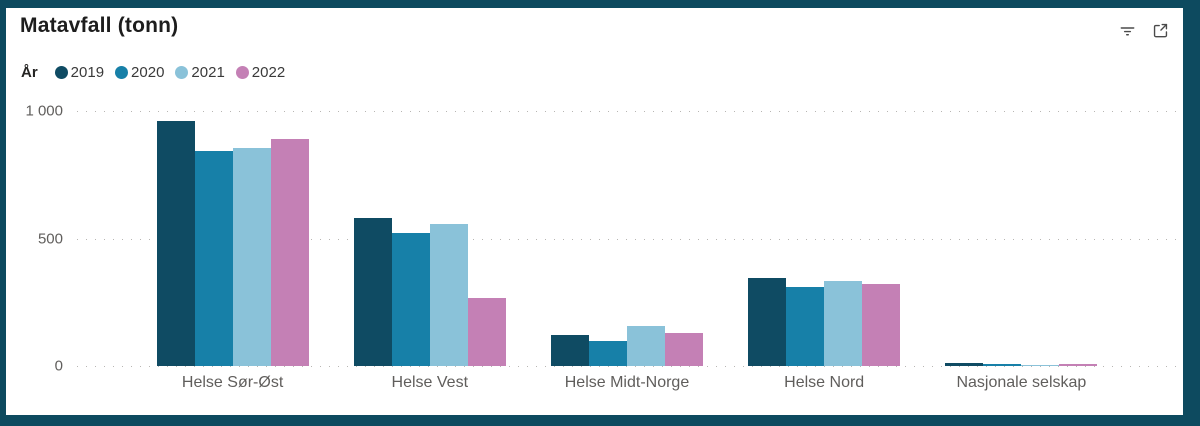 The image size is (1200, 426). What do you see at coordinates (50, 238) in the screenshot?
I see `y-axis-tick-label: 500` at bounding box center [50, 238].